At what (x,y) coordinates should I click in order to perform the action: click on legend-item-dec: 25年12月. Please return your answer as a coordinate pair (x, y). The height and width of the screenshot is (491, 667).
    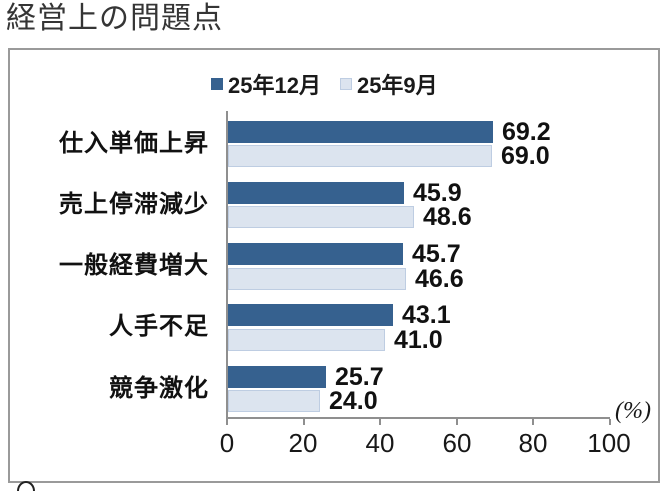
    Looking at the image, I should click on (266, 84).